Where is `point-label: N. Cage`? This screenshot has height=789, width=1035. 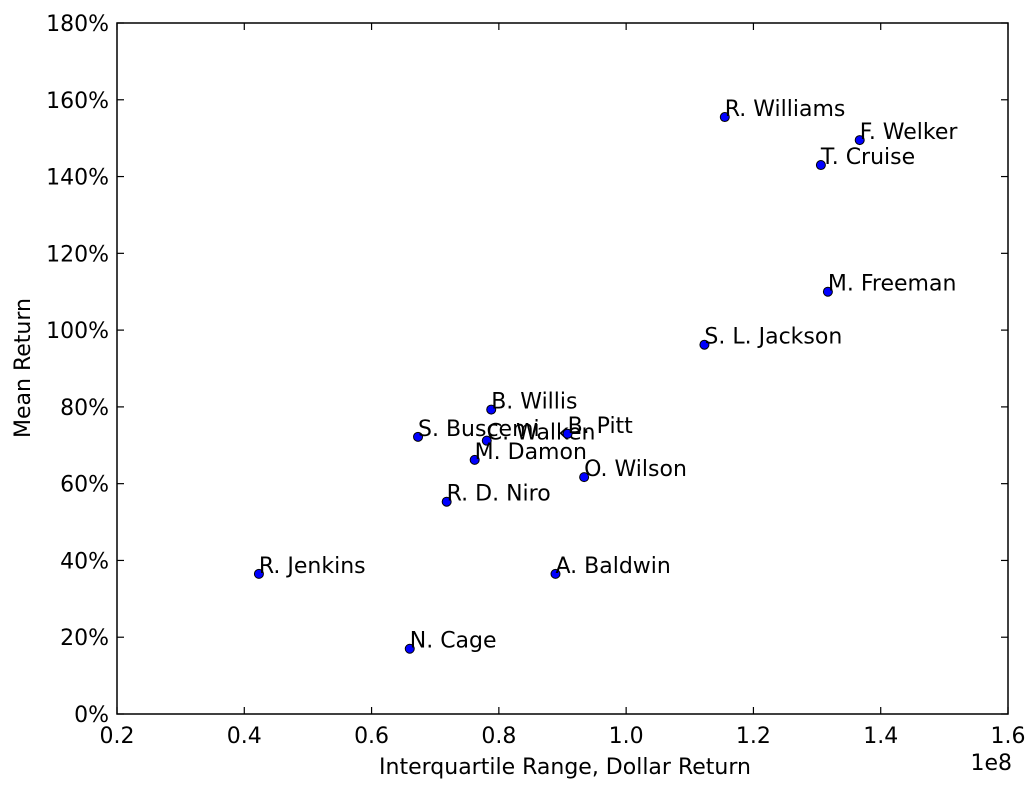 point-label: N. Cage is located at coordinates (453, 641).